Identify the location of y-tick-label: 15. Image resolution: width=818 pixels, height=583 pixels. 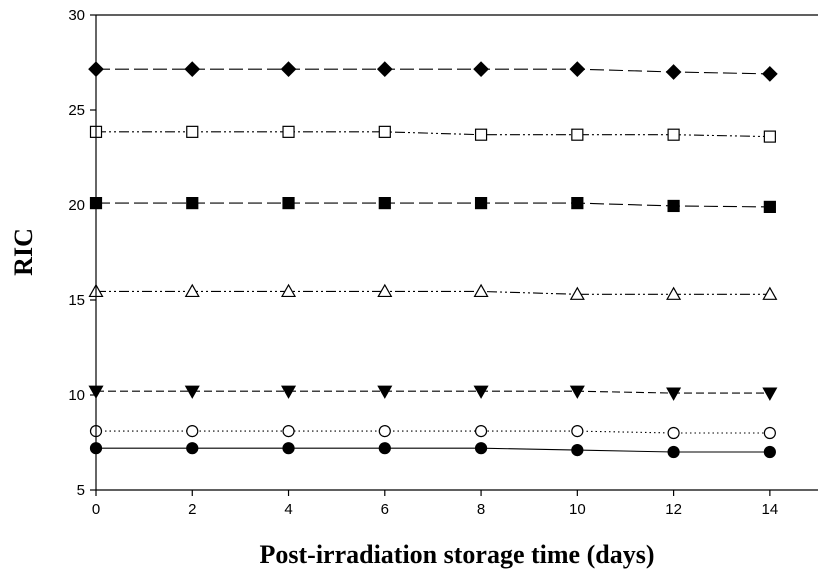
(76, 300).